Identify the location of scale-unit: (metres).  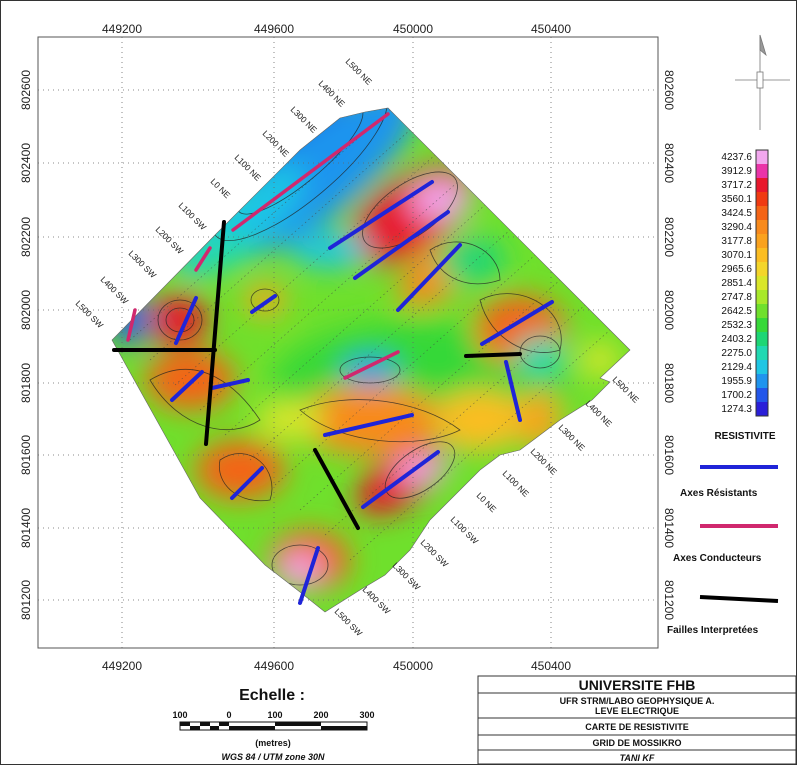
(273, 743).